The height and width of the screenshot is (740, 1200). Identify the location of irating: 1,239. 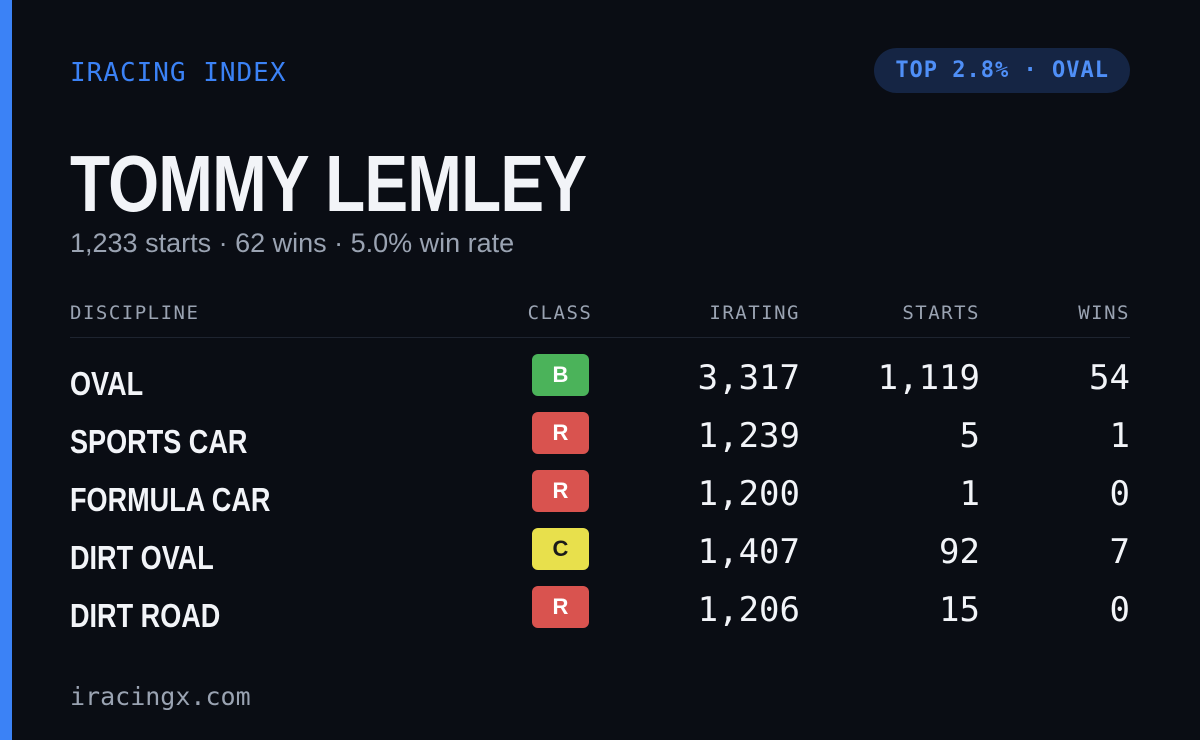
(748, 436).